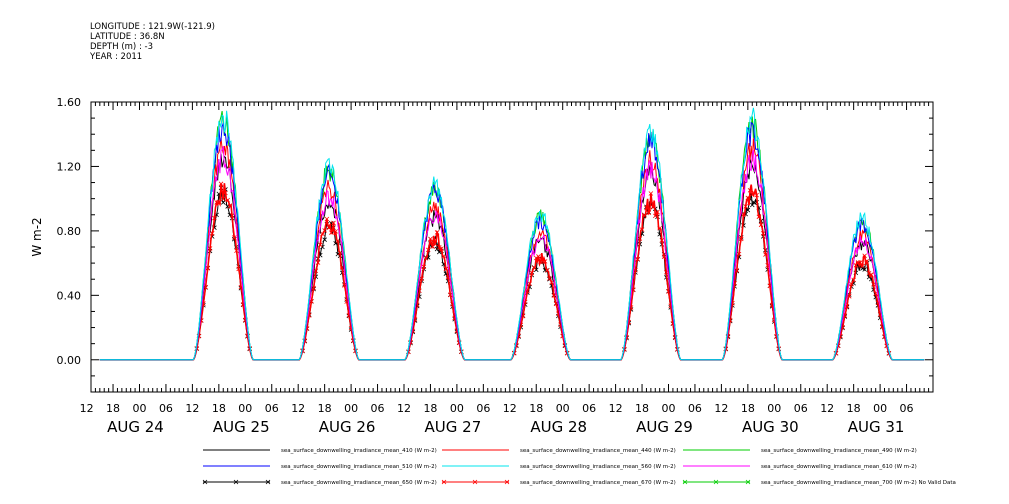  Describe the element at coordinates (69, 166) in the screenshot. I see `y-tick-label: 1.20` at that location.